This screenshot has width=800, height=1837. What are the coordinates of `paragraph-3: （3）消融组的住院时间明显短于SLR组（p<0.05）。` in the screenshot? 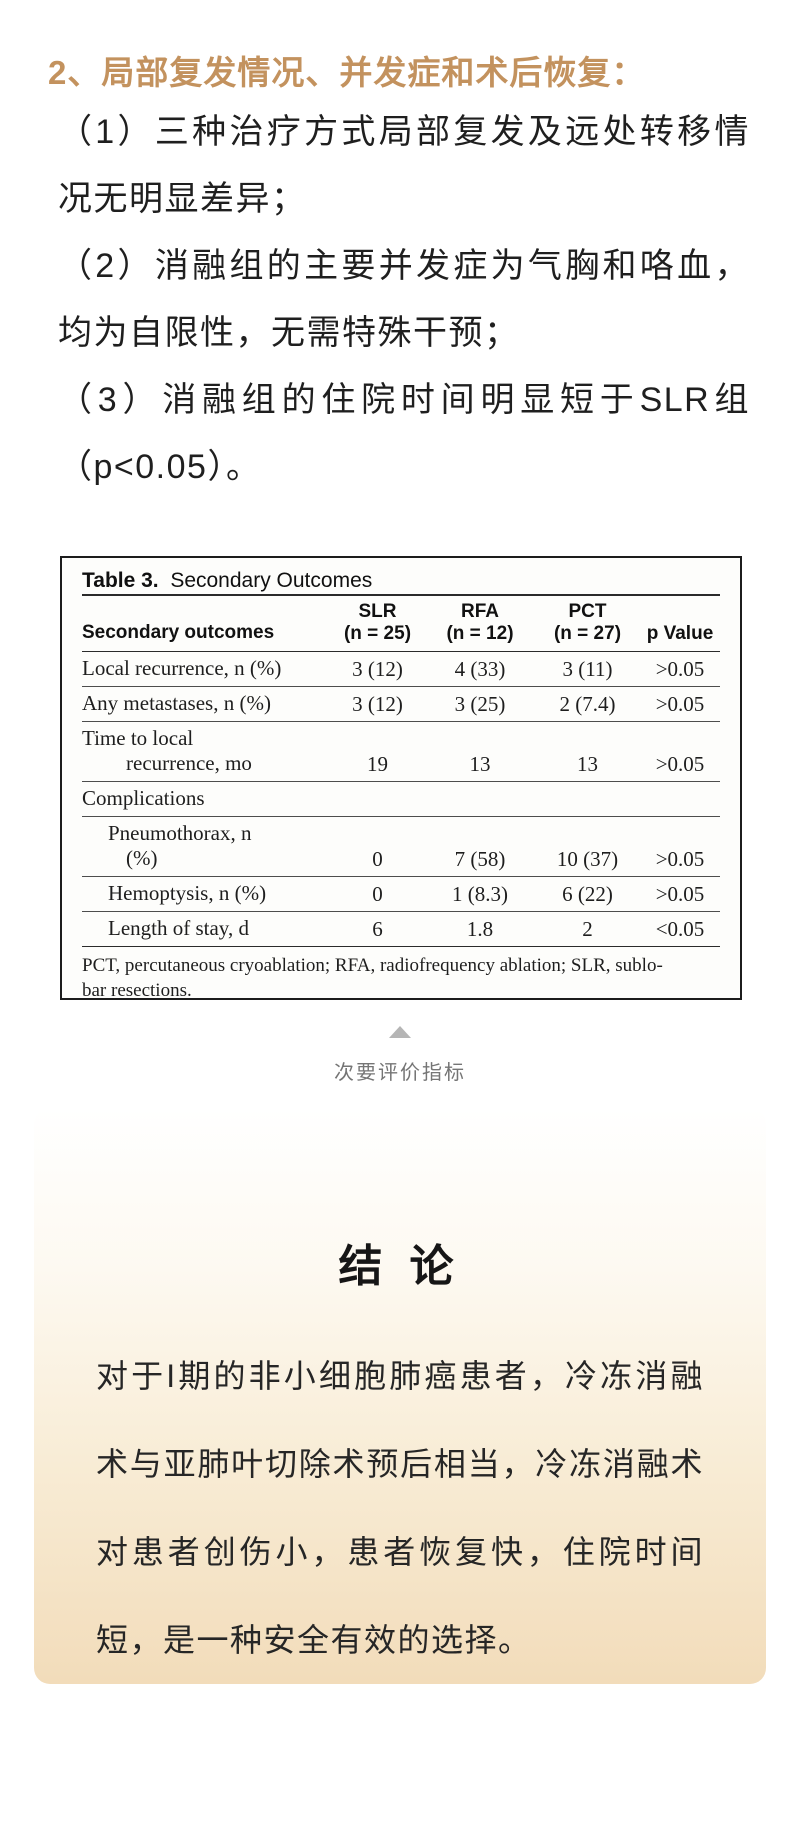 It's located at (404, 433).